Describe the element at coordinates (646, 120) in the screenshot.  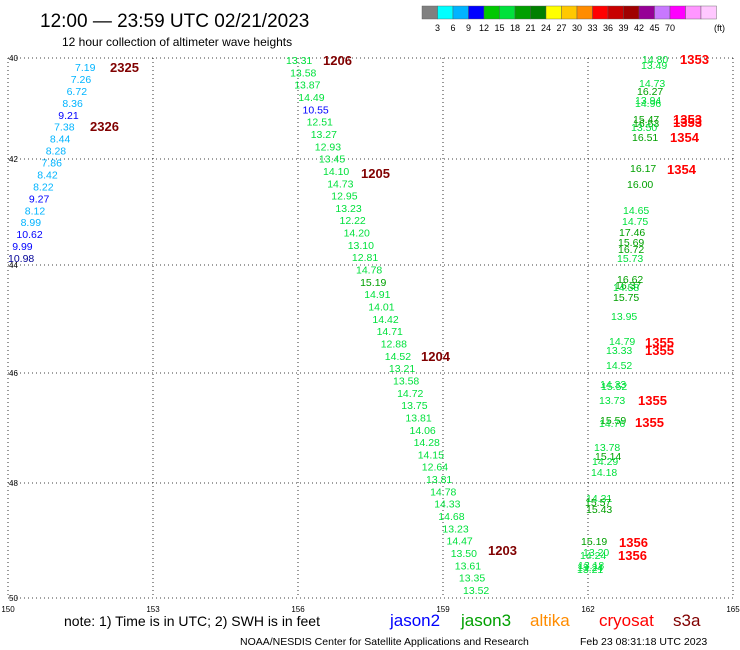
I see `wave-height-value: 15.47` at that location.